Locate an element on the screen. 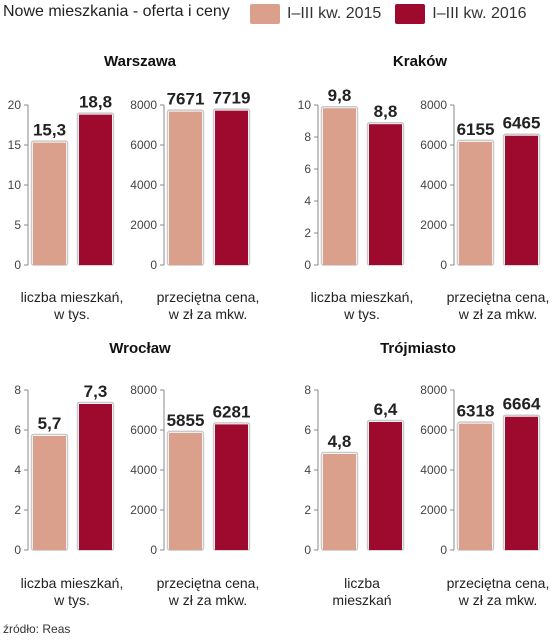  city-2-panel-0-y-tick-label-1: 2 is located at coordinates (17, 510).